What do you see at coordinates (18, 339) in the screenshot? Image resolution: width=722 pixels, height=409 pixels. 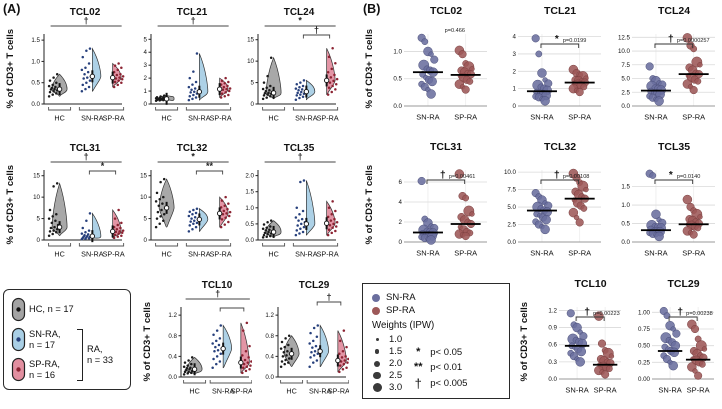 I see `sn-ra-pill-icon` at bounding box center [18, 339].